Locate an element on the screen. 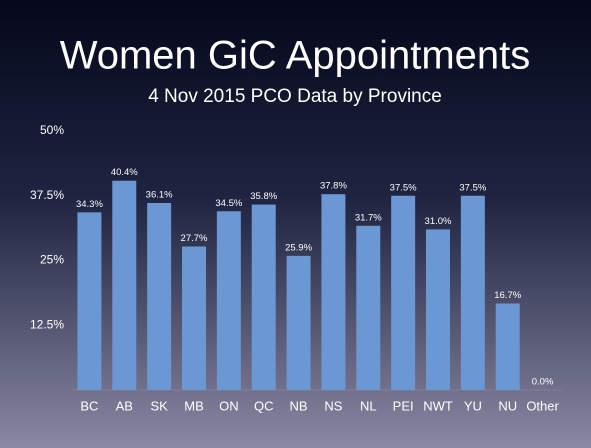  x-tick-label: NS is located at coordinates (333, 405).